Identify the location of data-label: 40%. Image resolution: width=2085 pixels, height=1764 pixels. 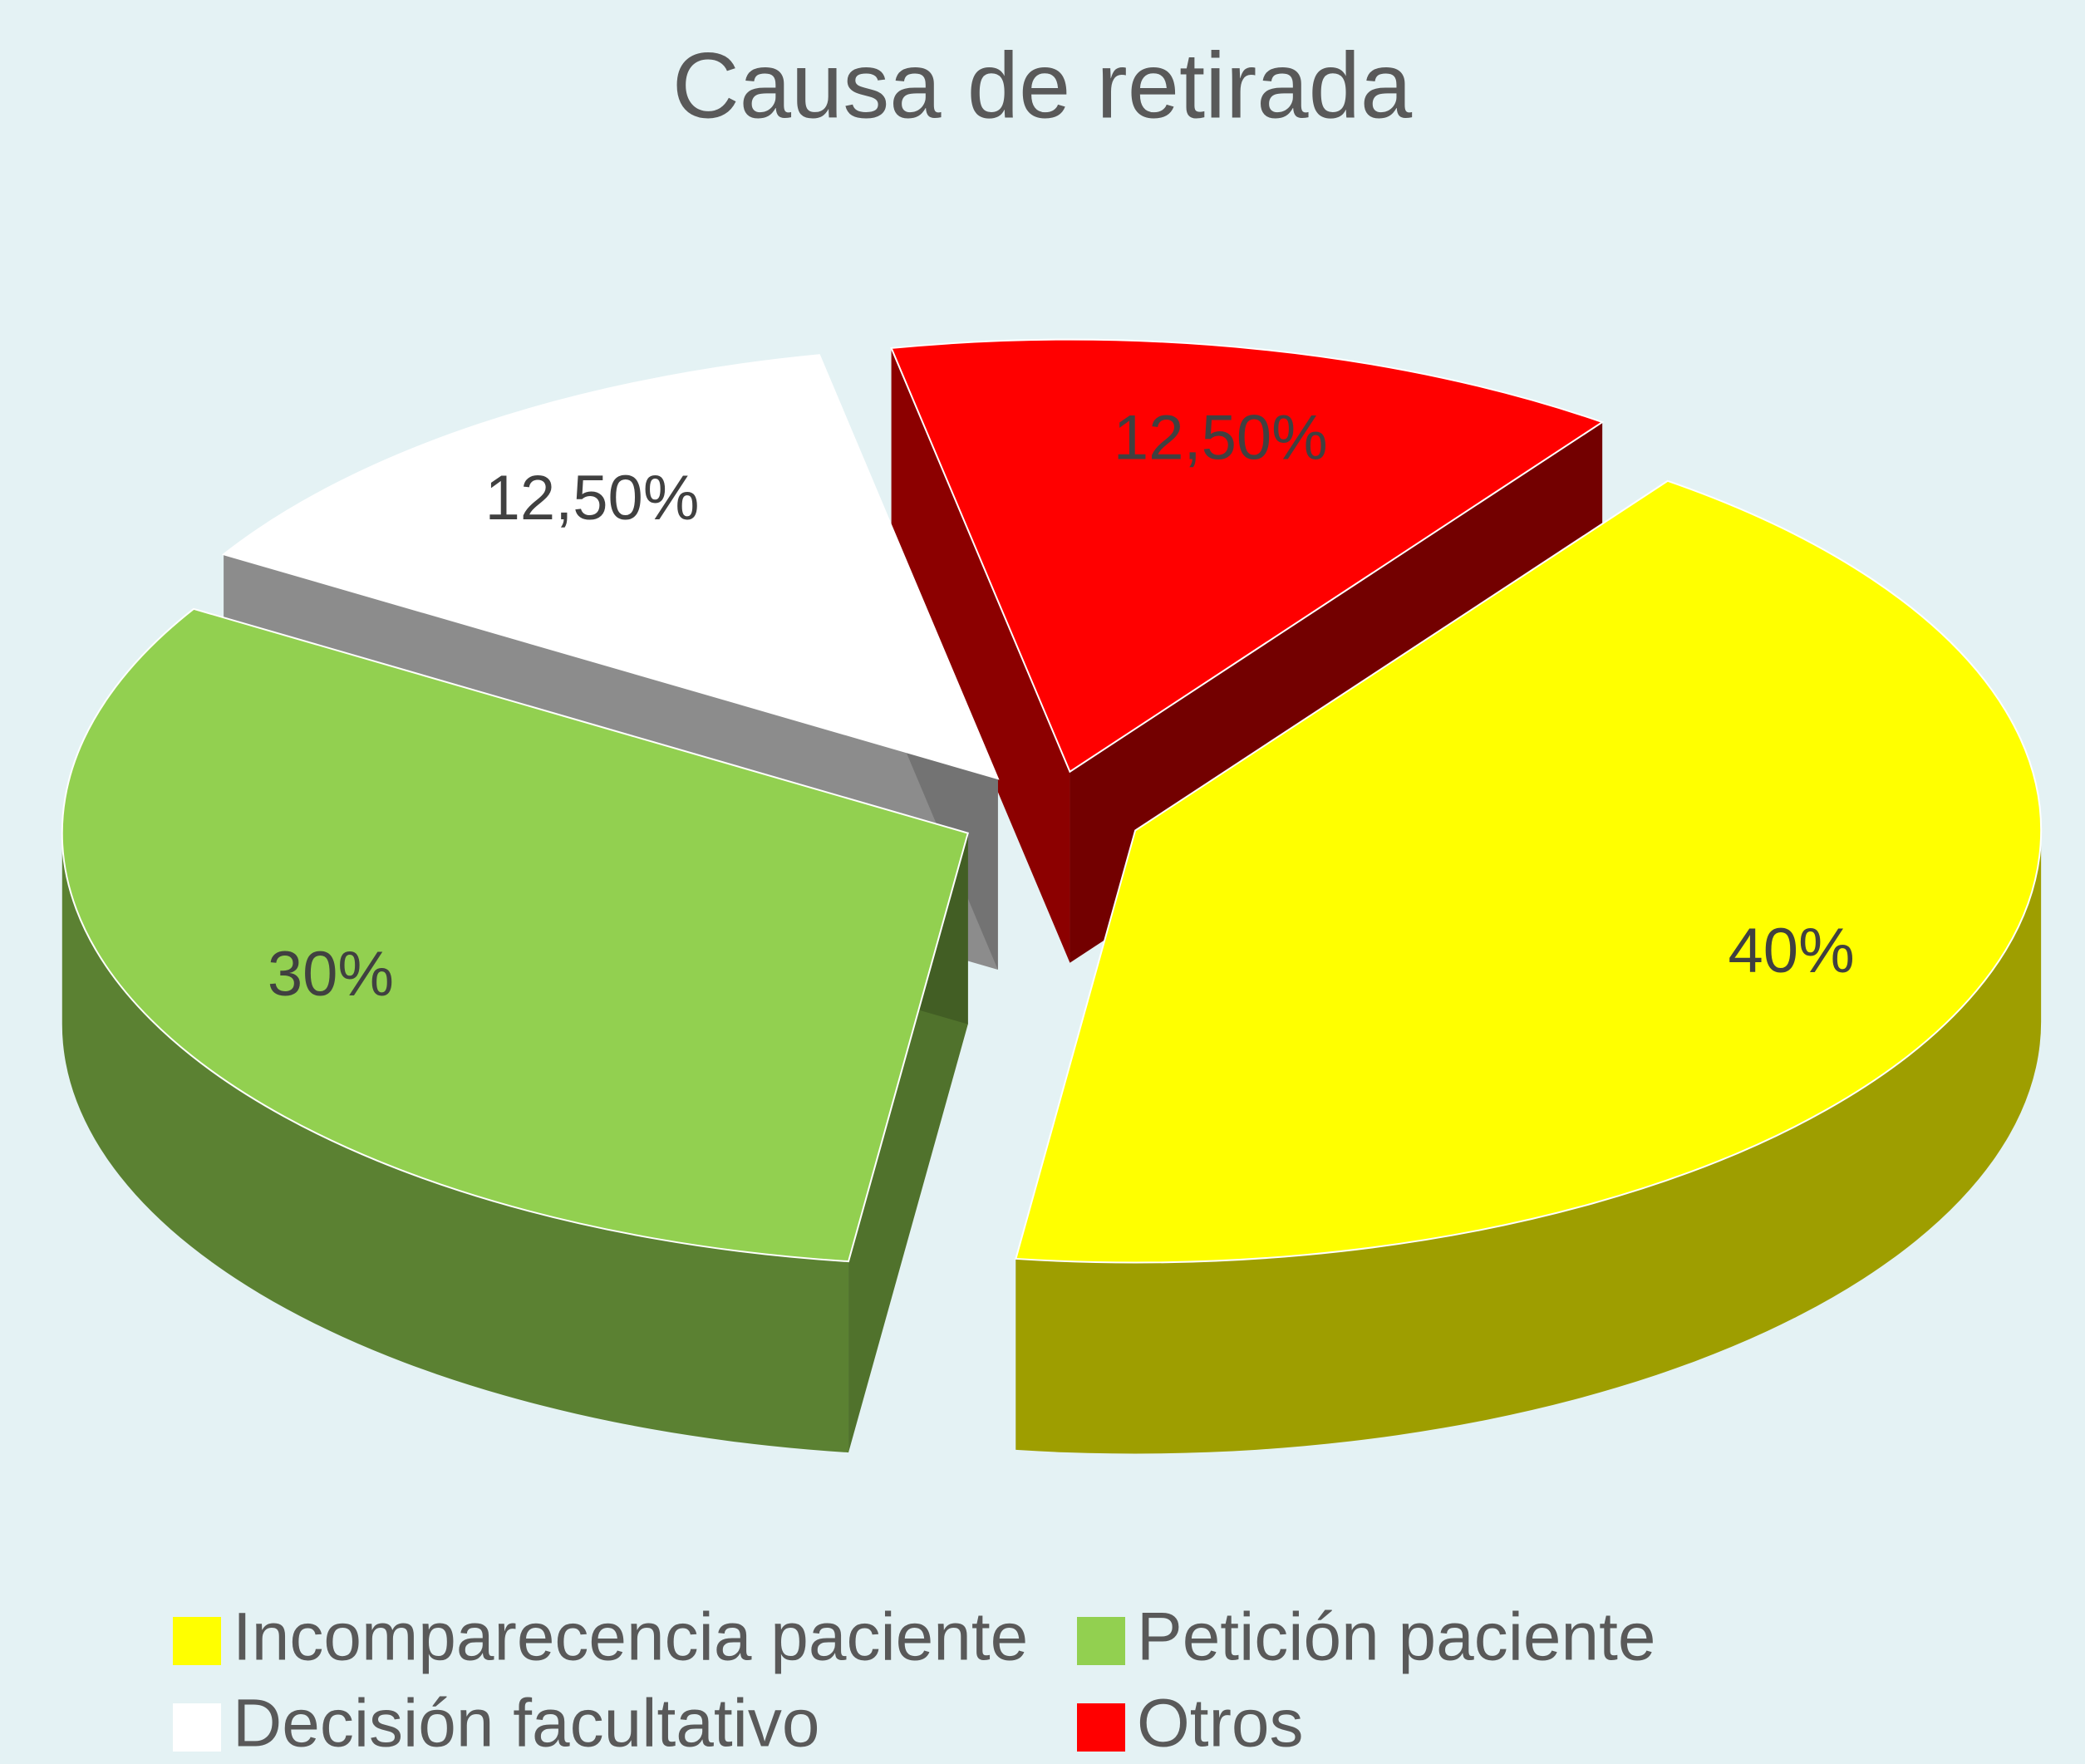
(1791, 951).